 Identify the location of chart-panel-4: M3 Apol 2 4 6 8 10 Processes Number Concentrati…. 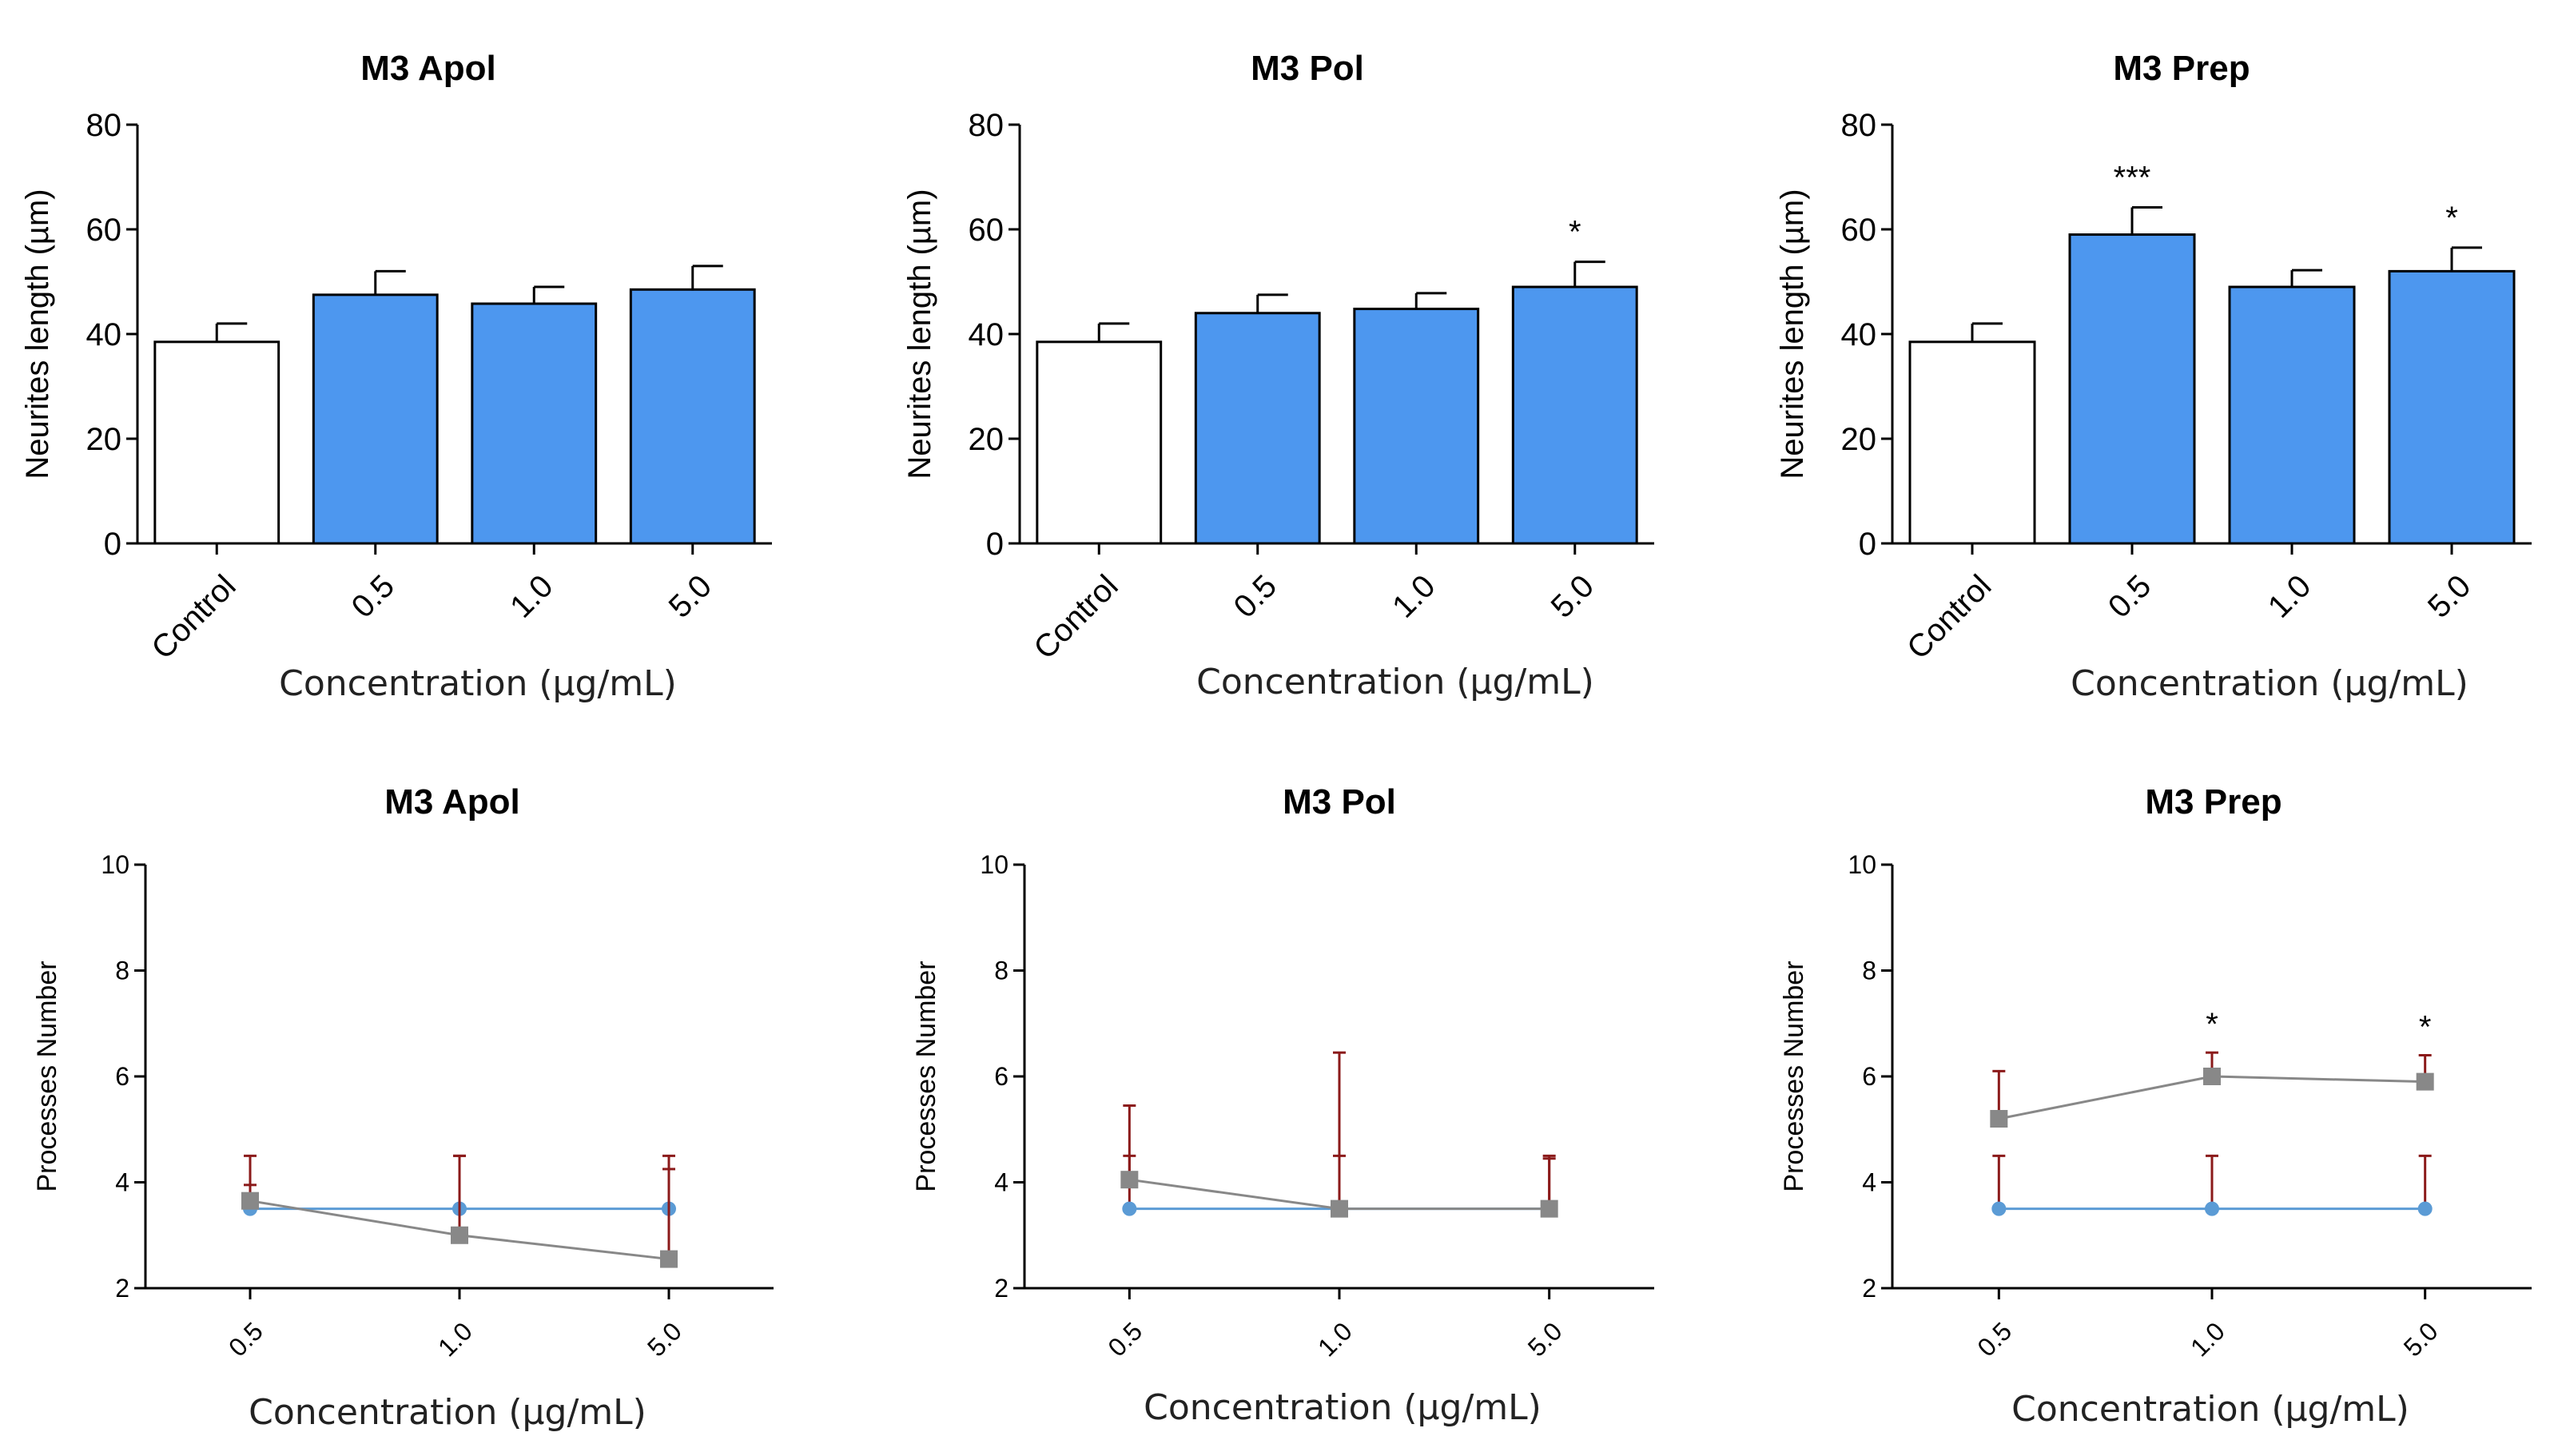
(403, 1107).